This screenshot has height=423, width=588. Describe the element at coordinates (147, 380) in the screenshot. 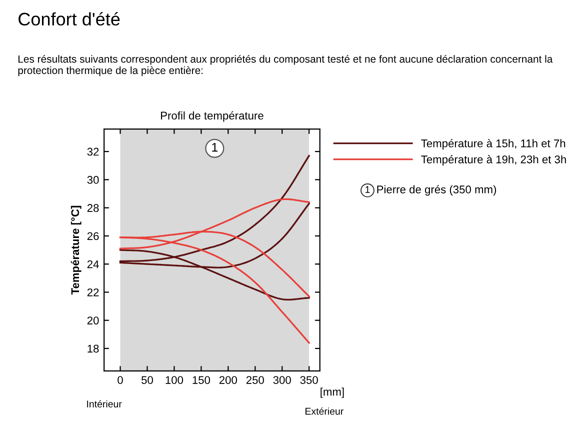

I see `x-tick-label: 50` at that location.